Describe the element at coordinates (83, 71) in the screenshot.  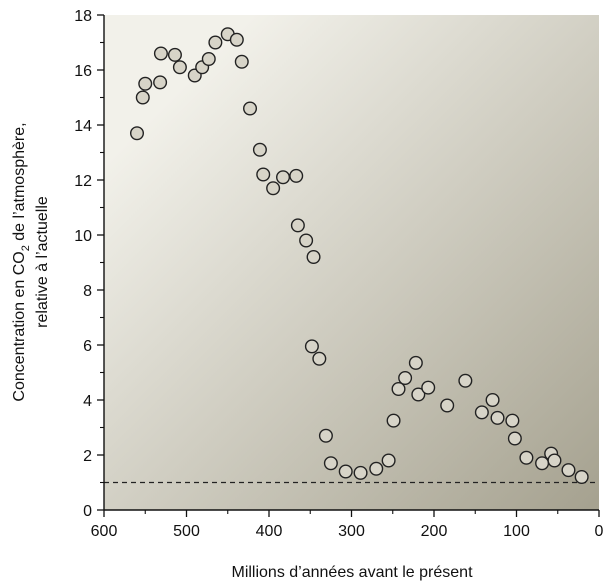
I see `y-tick-label: 16` at that location.